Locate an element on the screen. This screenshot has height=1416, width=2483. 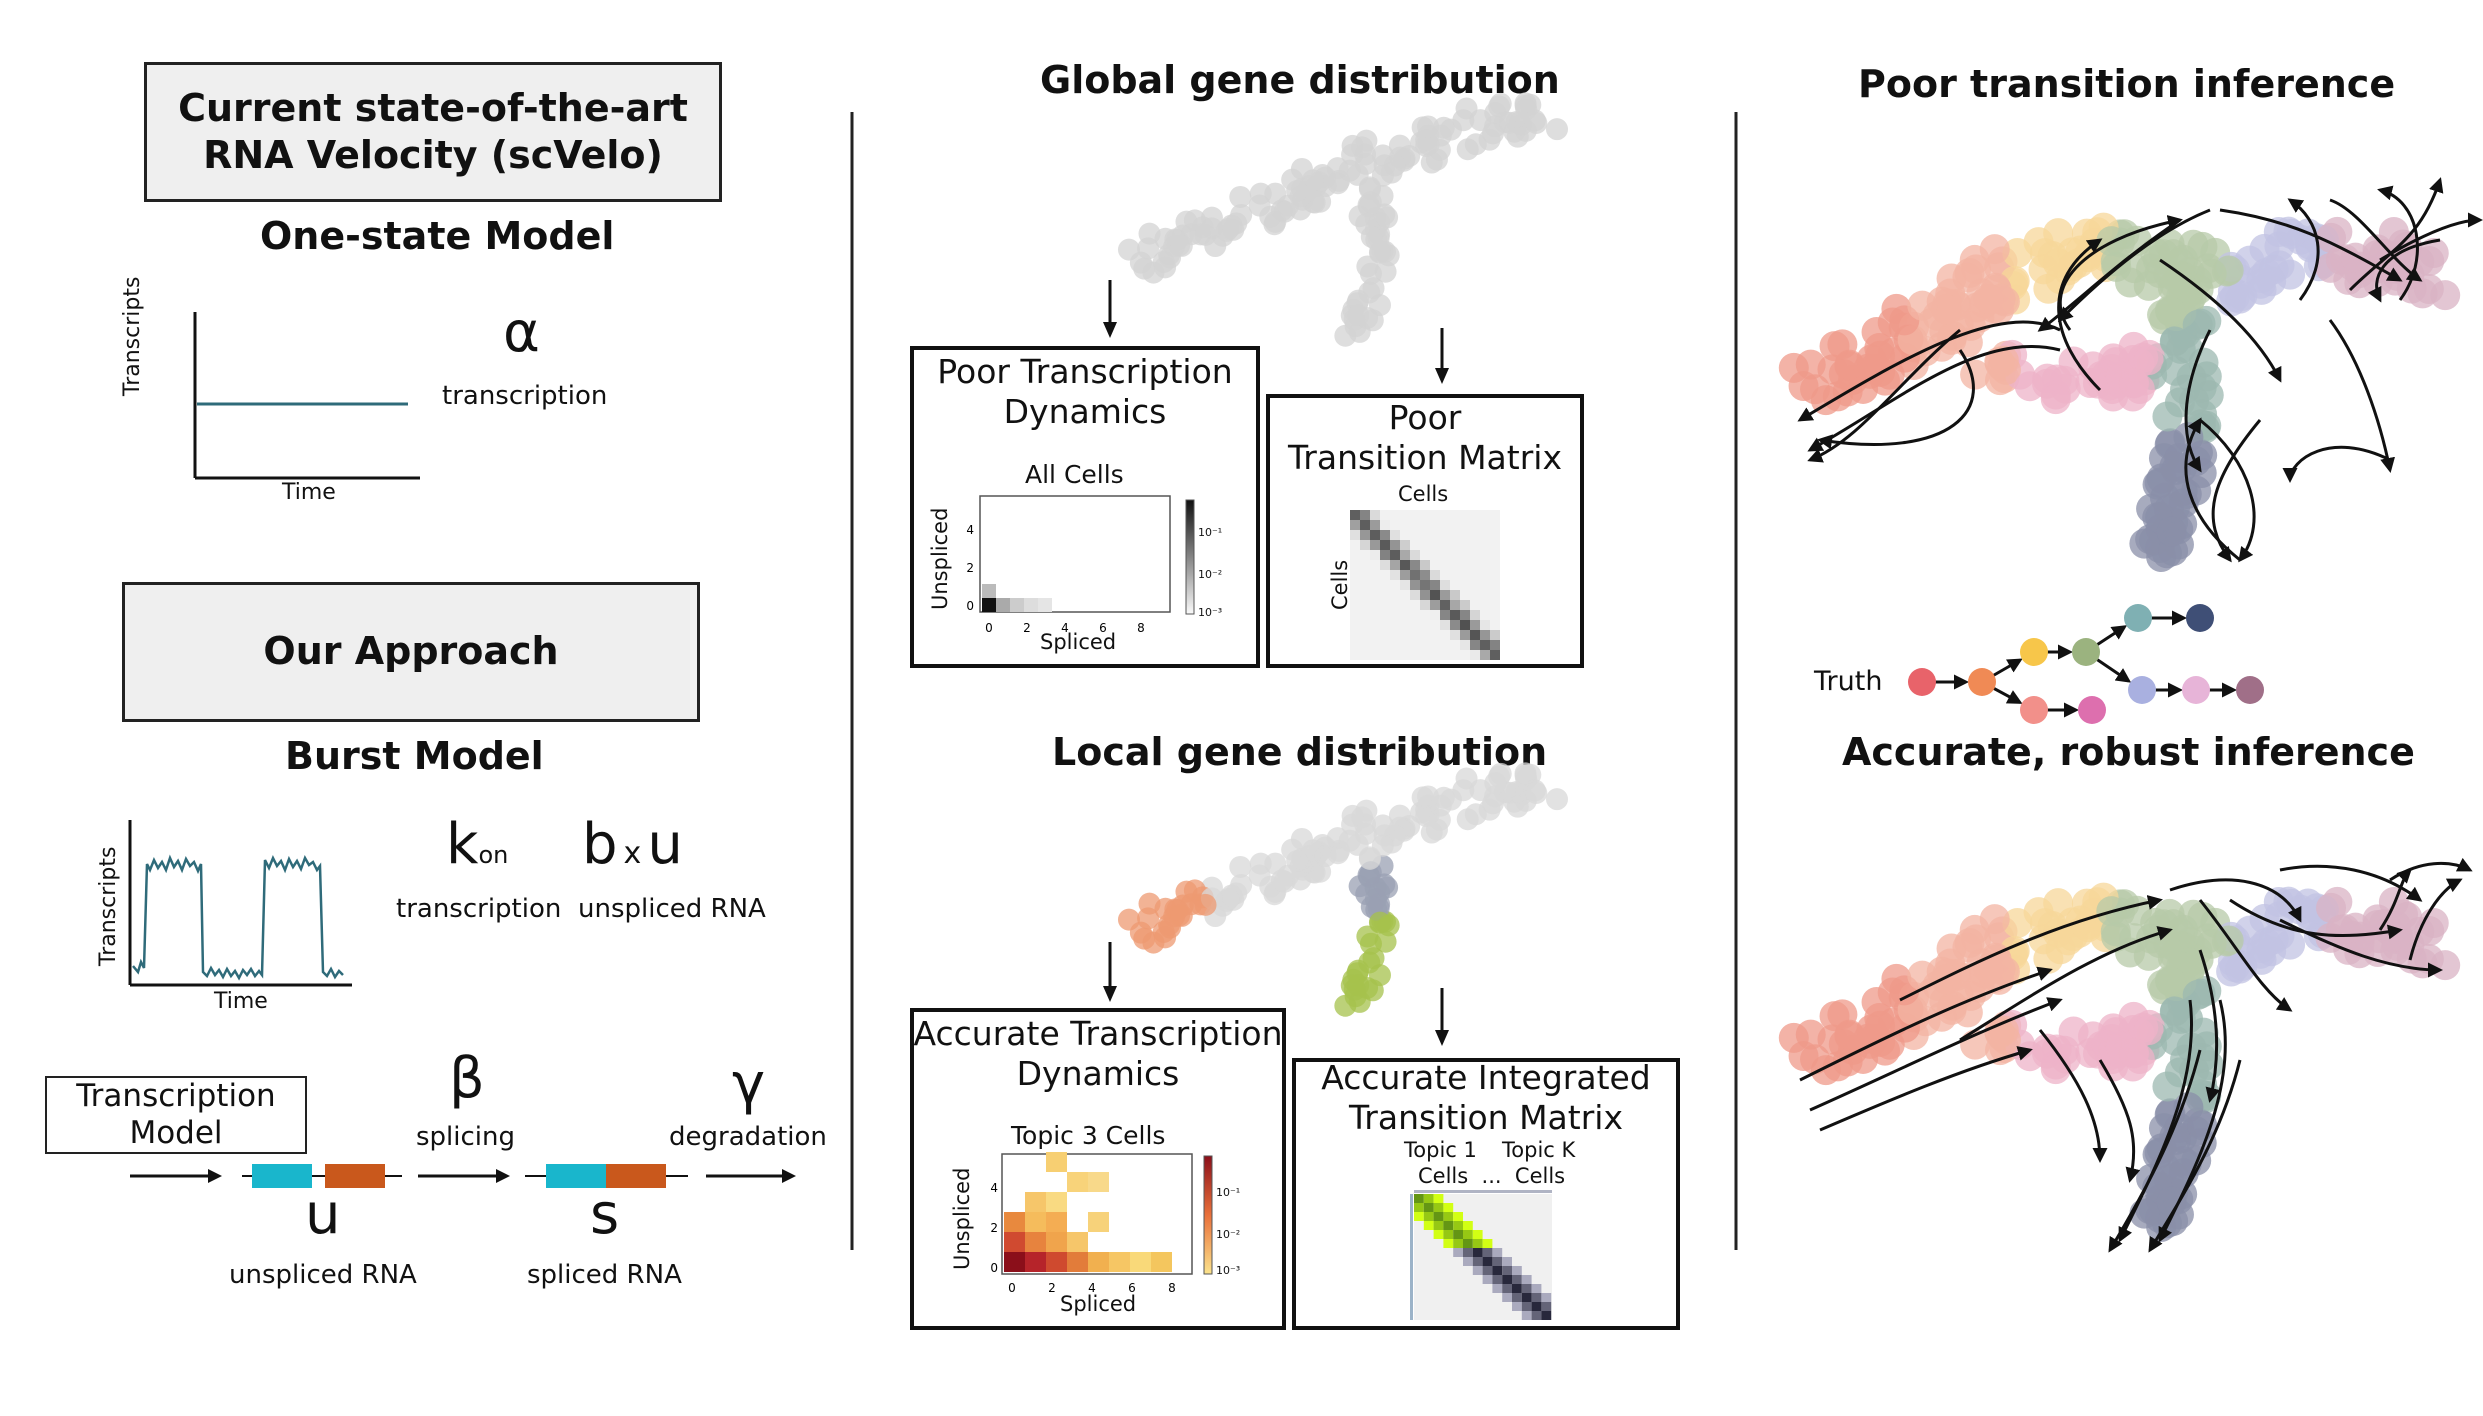
accurate-heatmap-cells is located at coordinates (1088, 1212).